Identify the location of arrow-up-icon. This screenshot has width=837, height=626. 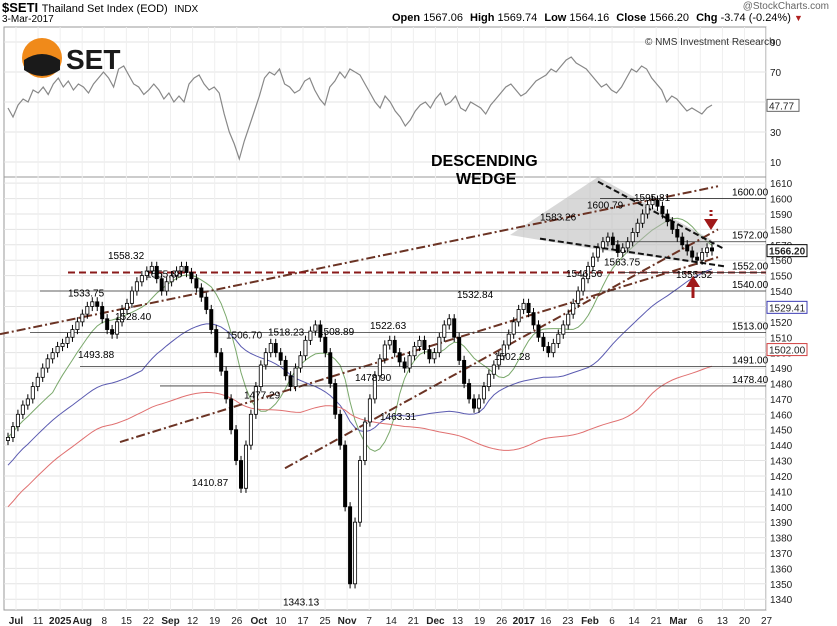
(693, 287).